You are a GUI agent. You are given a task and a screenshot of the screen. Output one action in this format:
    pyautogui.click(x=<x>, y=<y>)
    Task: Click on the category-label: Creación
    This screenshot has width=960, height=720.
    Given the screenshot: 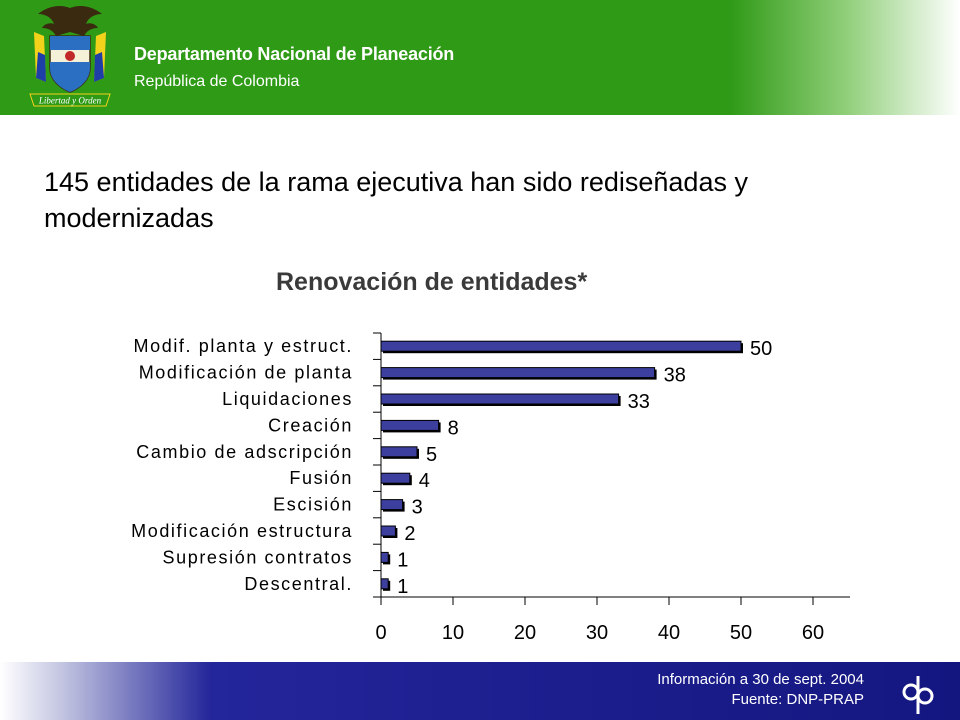 What is the action you would take?
    pyautogui.click(x=310, y=425)
    